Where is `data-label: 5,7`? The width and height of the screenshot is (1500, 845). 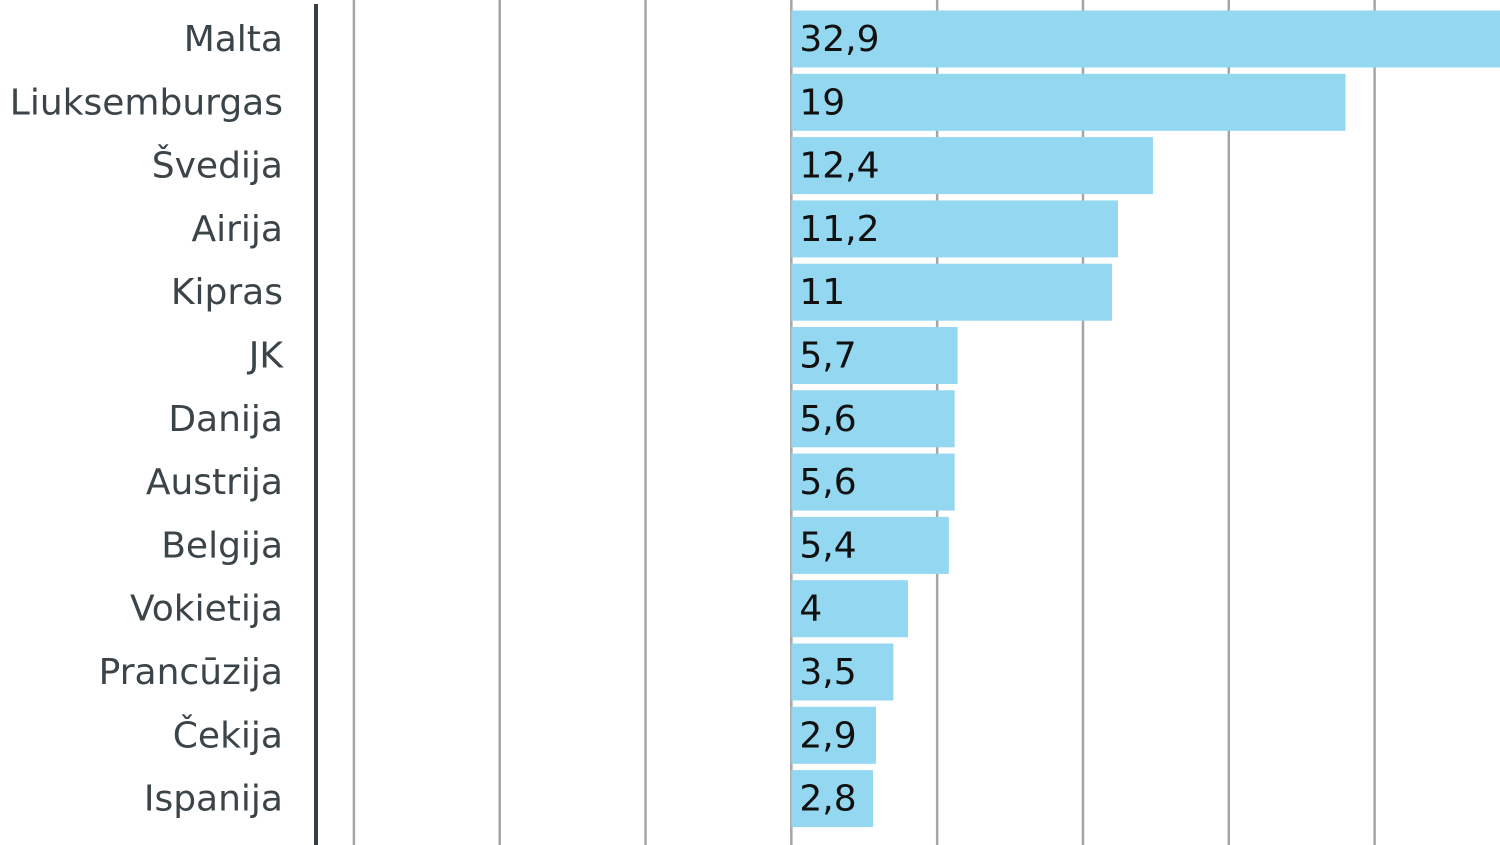
data-label: 5,7 is located at coordinates (827, 356).